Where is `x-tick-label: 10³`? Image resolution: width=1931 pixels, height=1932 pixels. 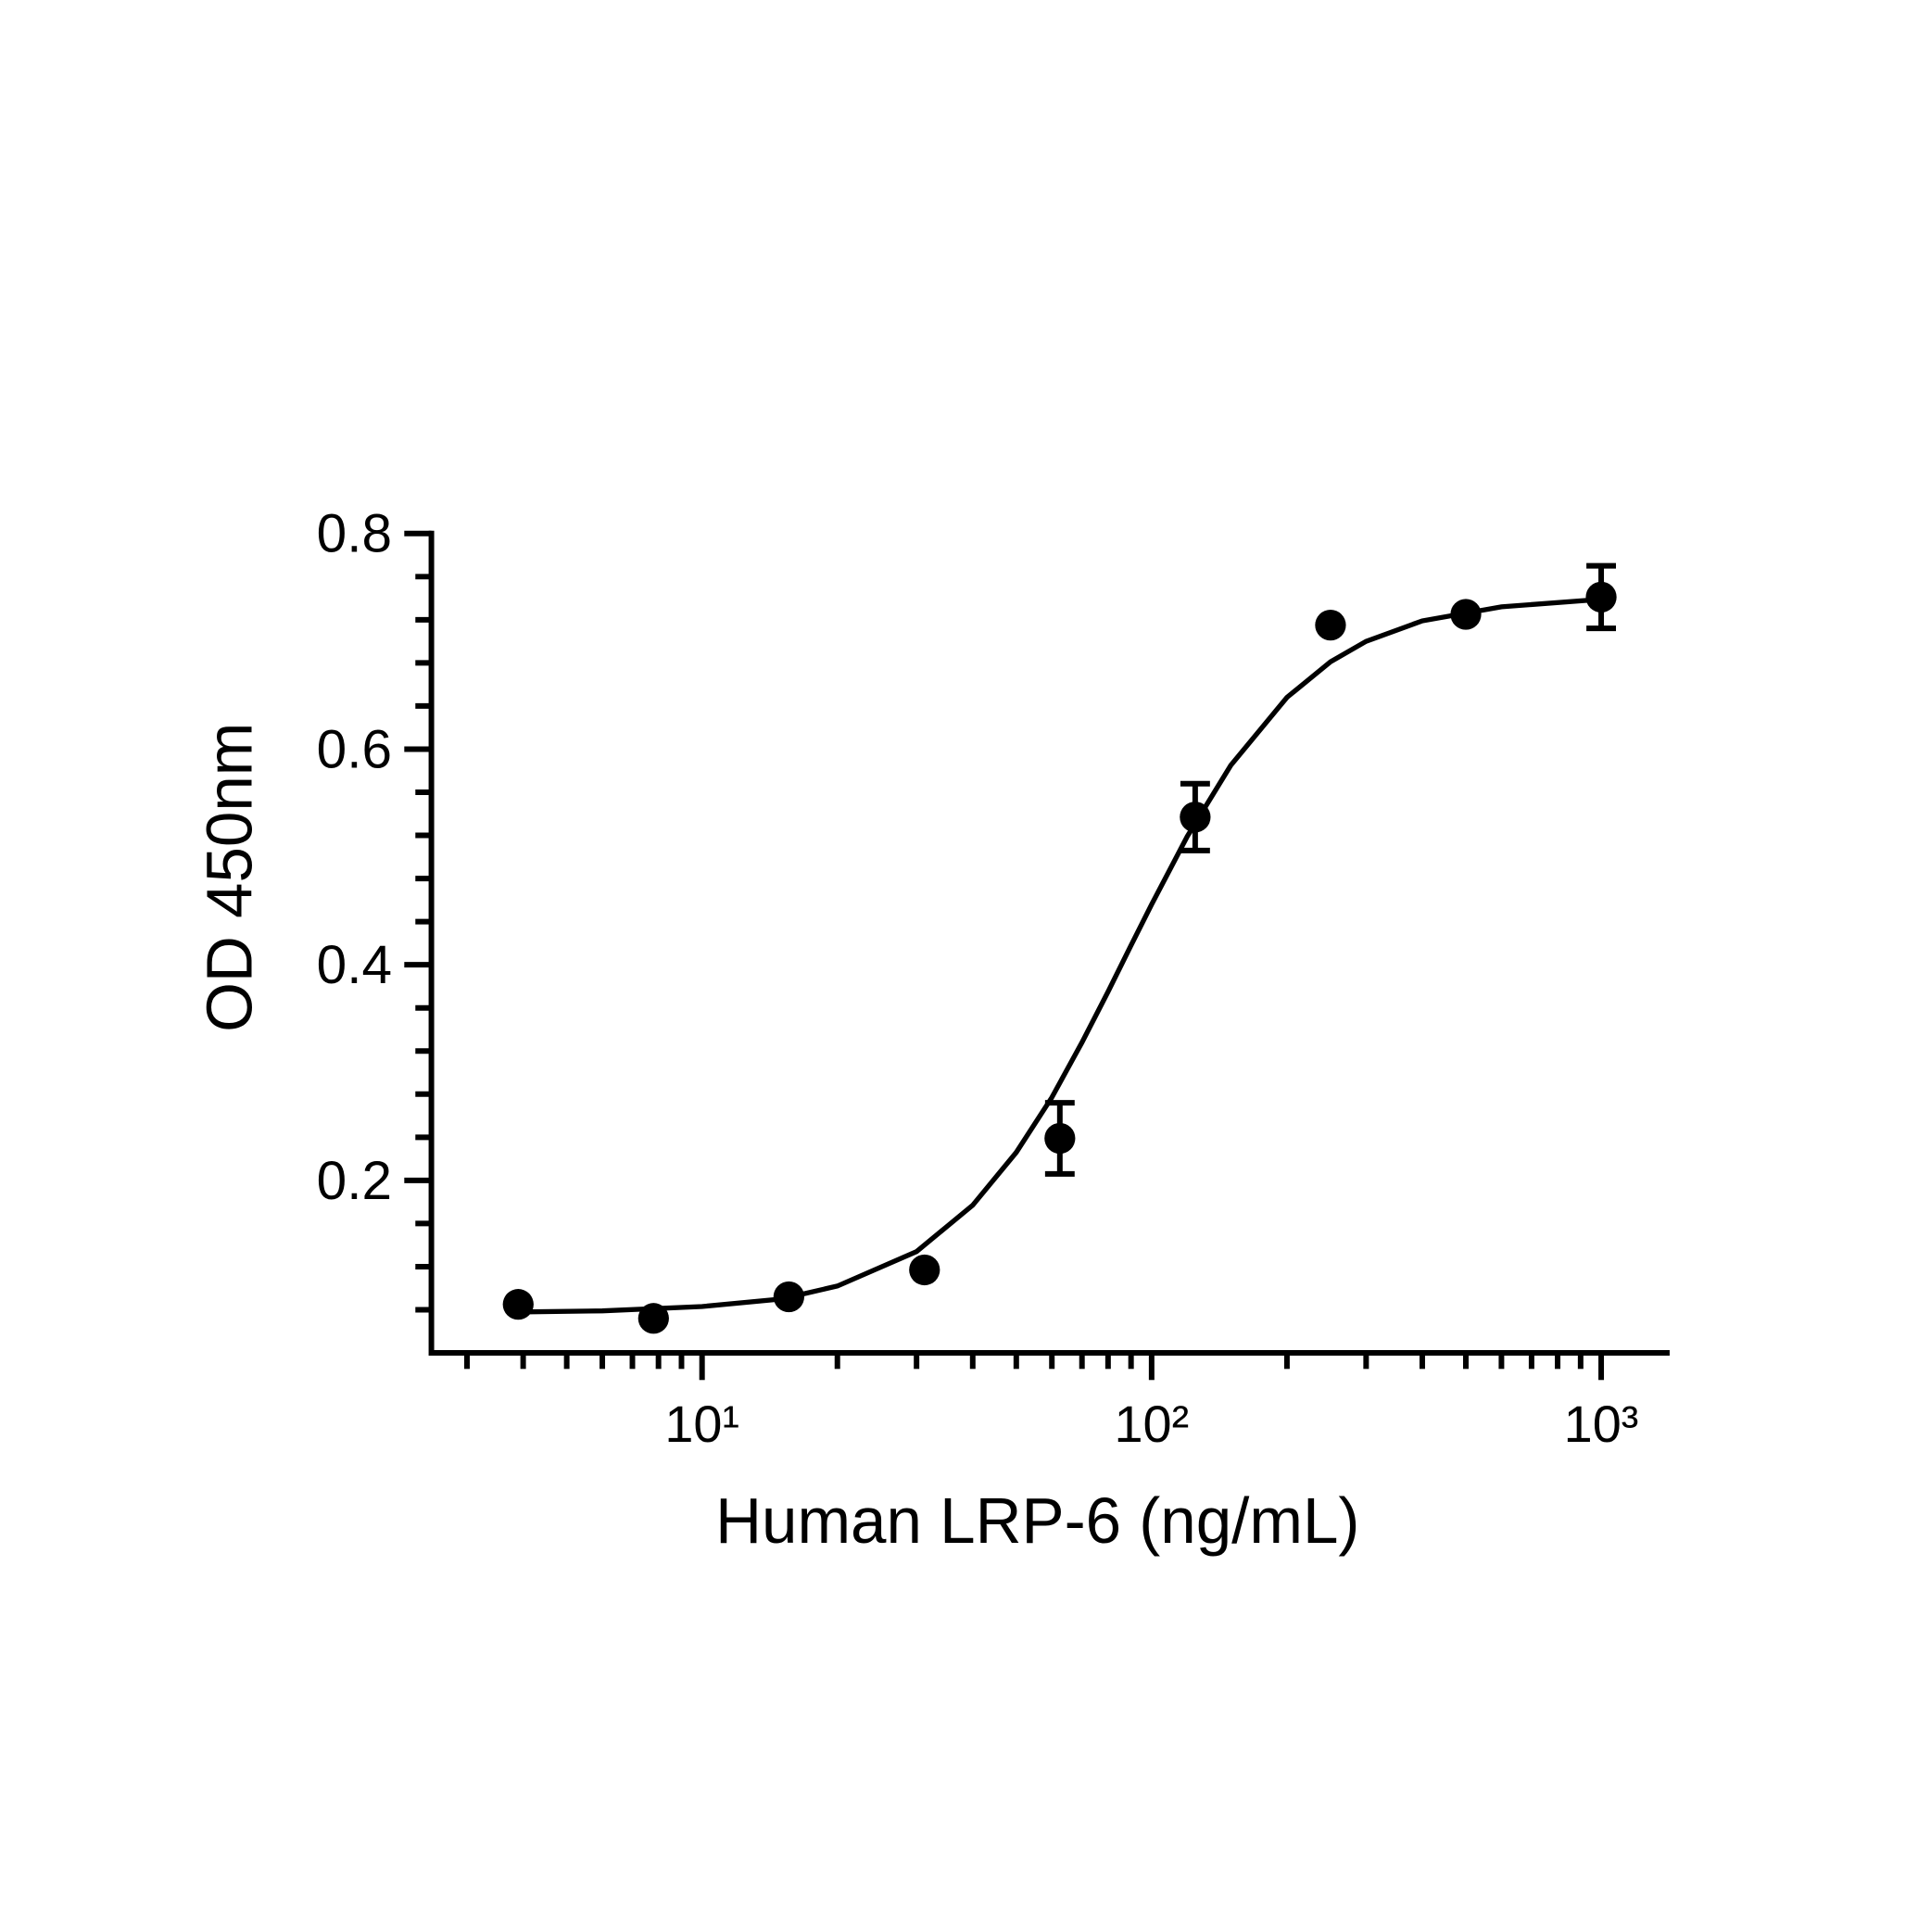
x-tick-label: 10³ is located at coordinates (1602, 1424).